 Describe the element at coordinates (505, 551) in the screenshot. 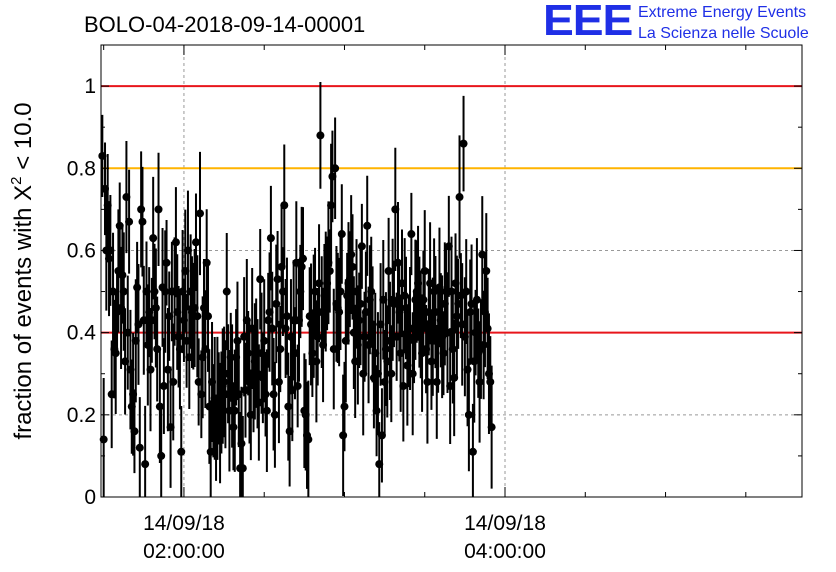

I see `x-tick-label-time: 04:00:00` at that location.